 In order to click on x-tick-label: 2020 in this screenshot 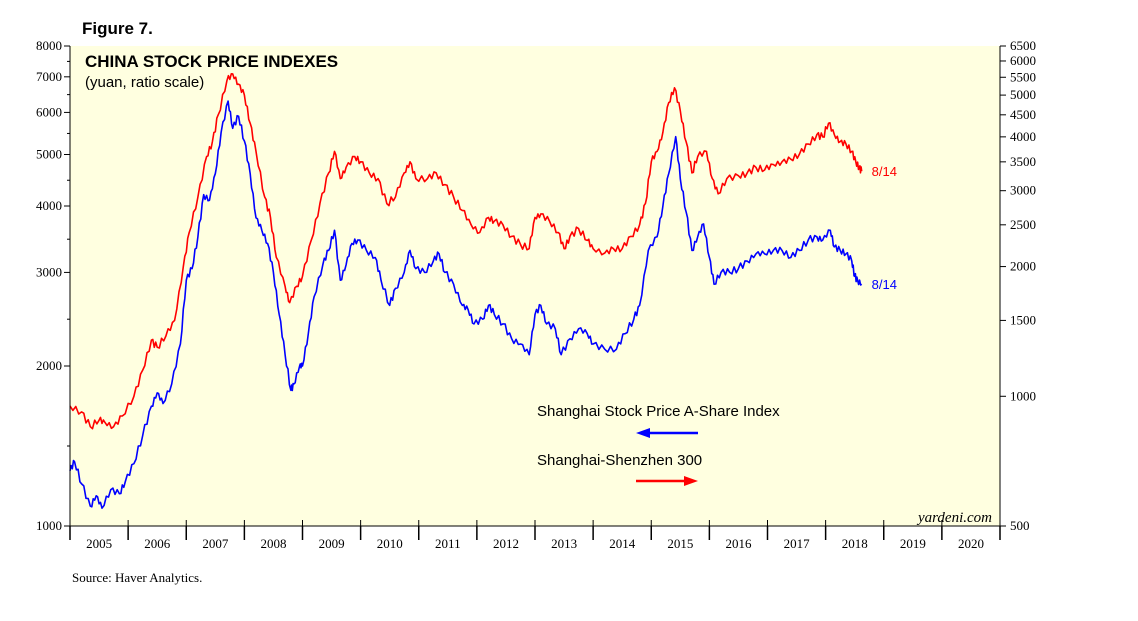, I will do `click(971, 543)`.